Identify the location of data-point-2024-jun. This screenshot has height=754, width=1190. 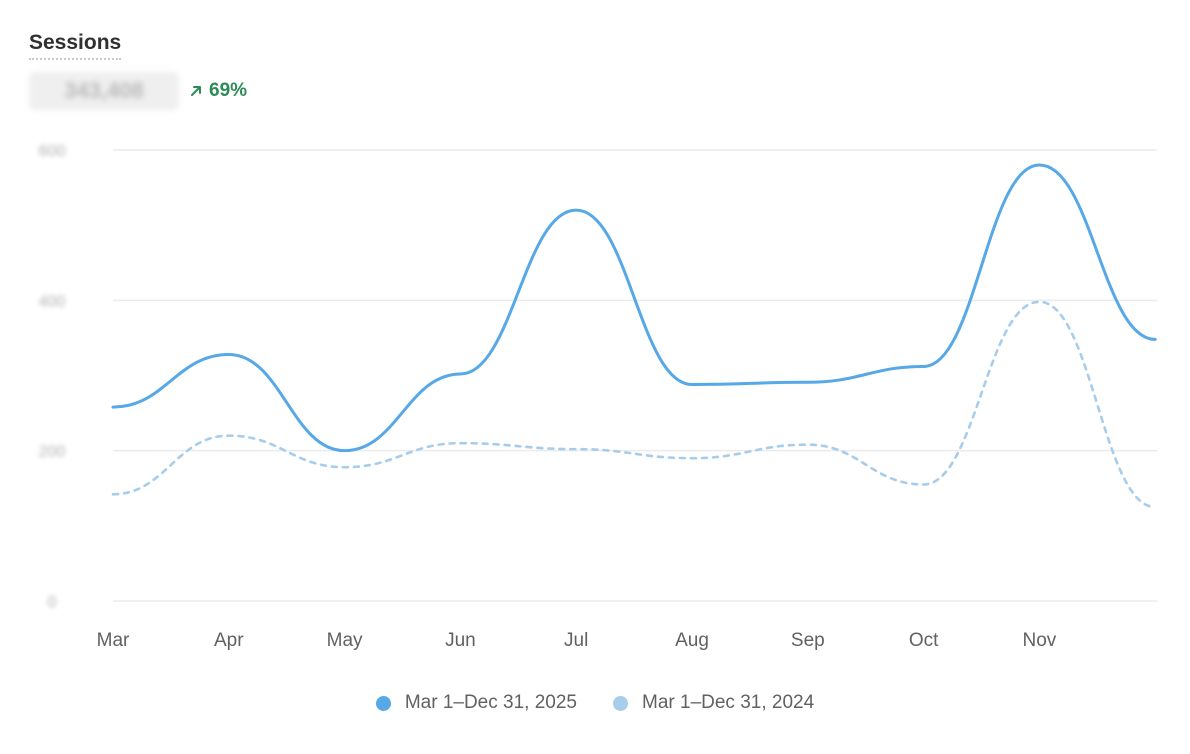
(460, 443).